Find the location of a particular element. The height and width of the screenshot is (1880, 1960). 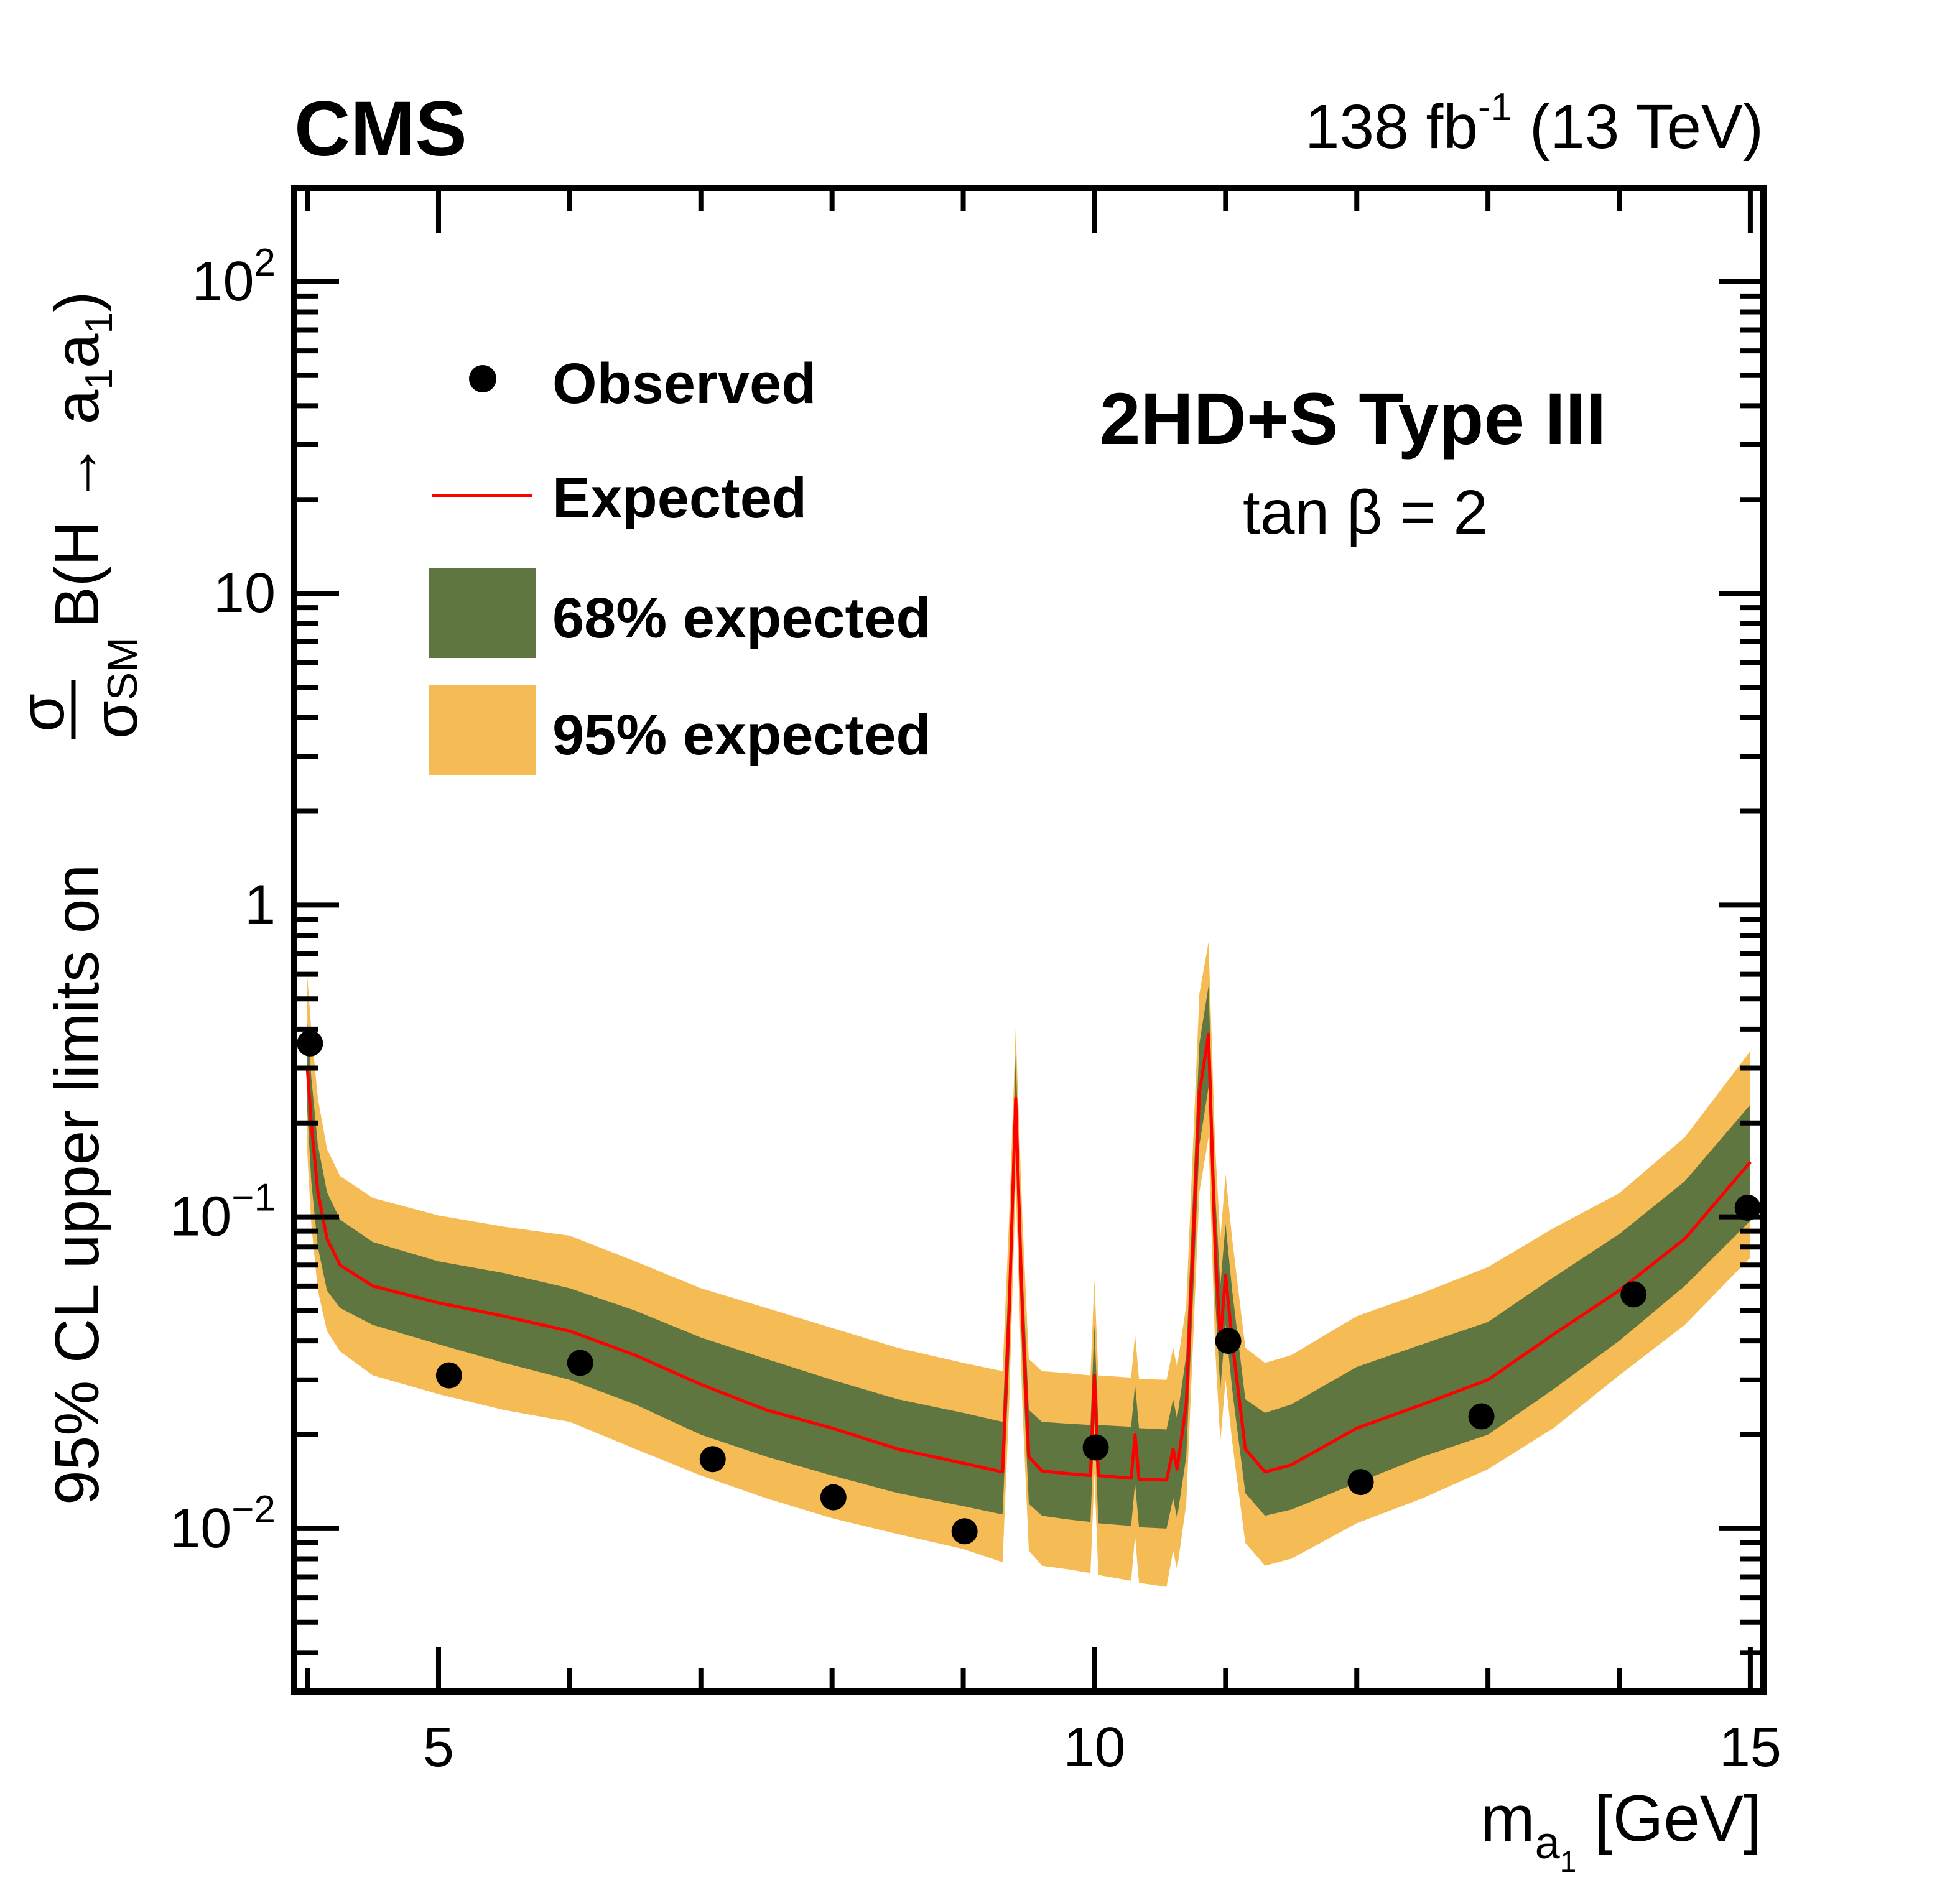

y-tick-label: 10⁻¹ is located at coordinates (222, 1212).